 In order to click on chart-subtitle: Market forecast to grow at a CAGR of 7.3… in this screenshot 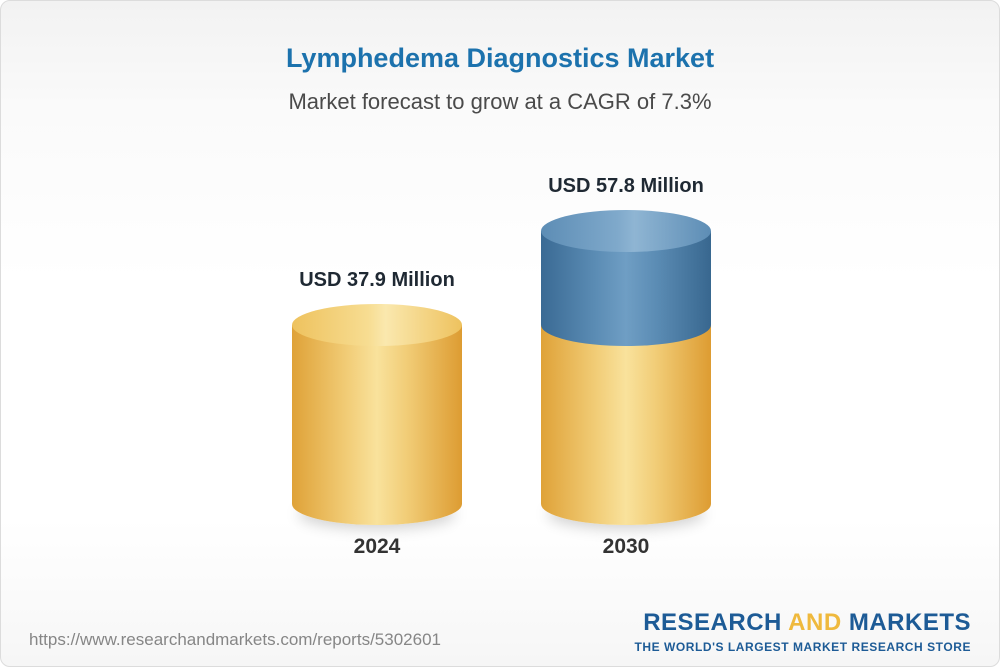, I will do `click(500, 101)`.